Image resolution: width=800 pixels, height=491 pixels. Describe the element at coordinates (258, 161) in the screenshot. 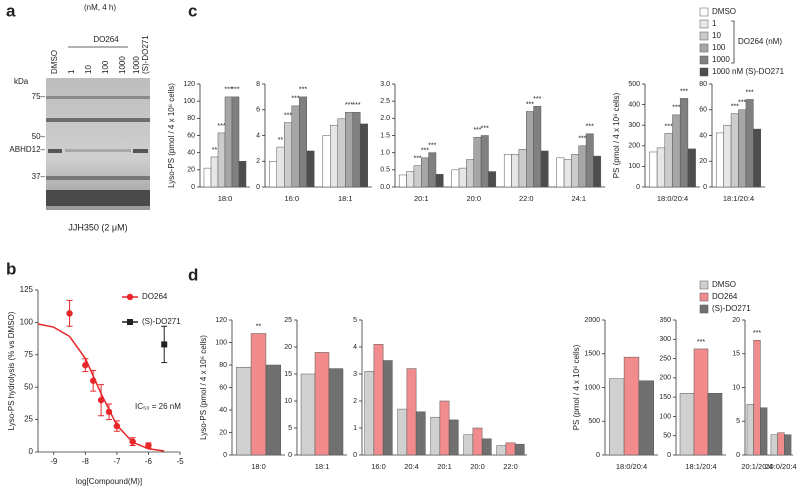

I see `y-tick-label: 2` at that location.